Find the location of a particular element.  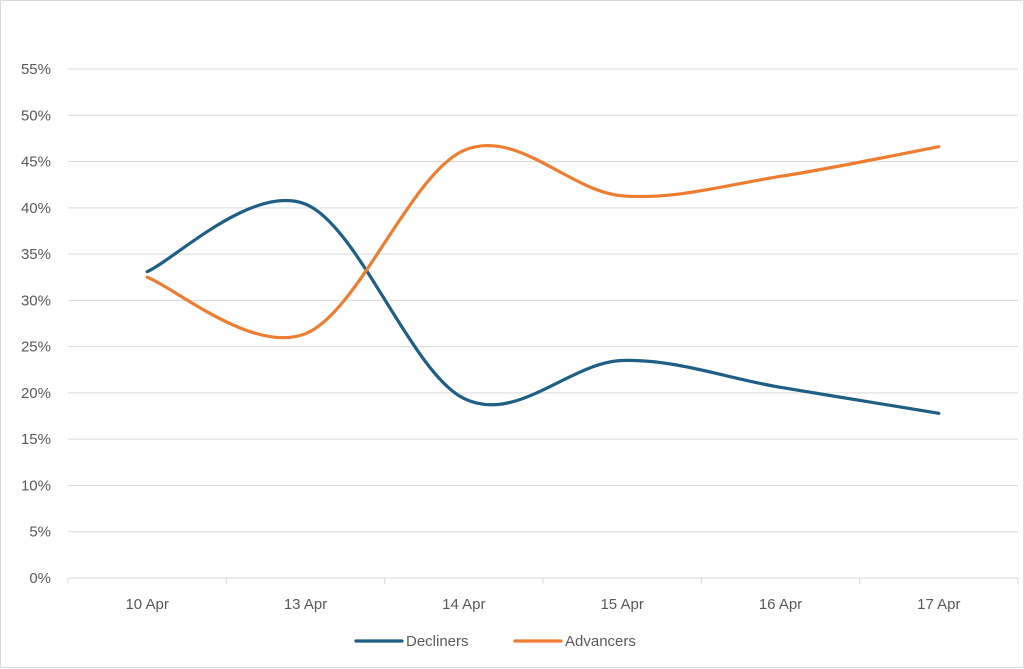

y-tick-label: 40% is located at coordinates (36, 208).